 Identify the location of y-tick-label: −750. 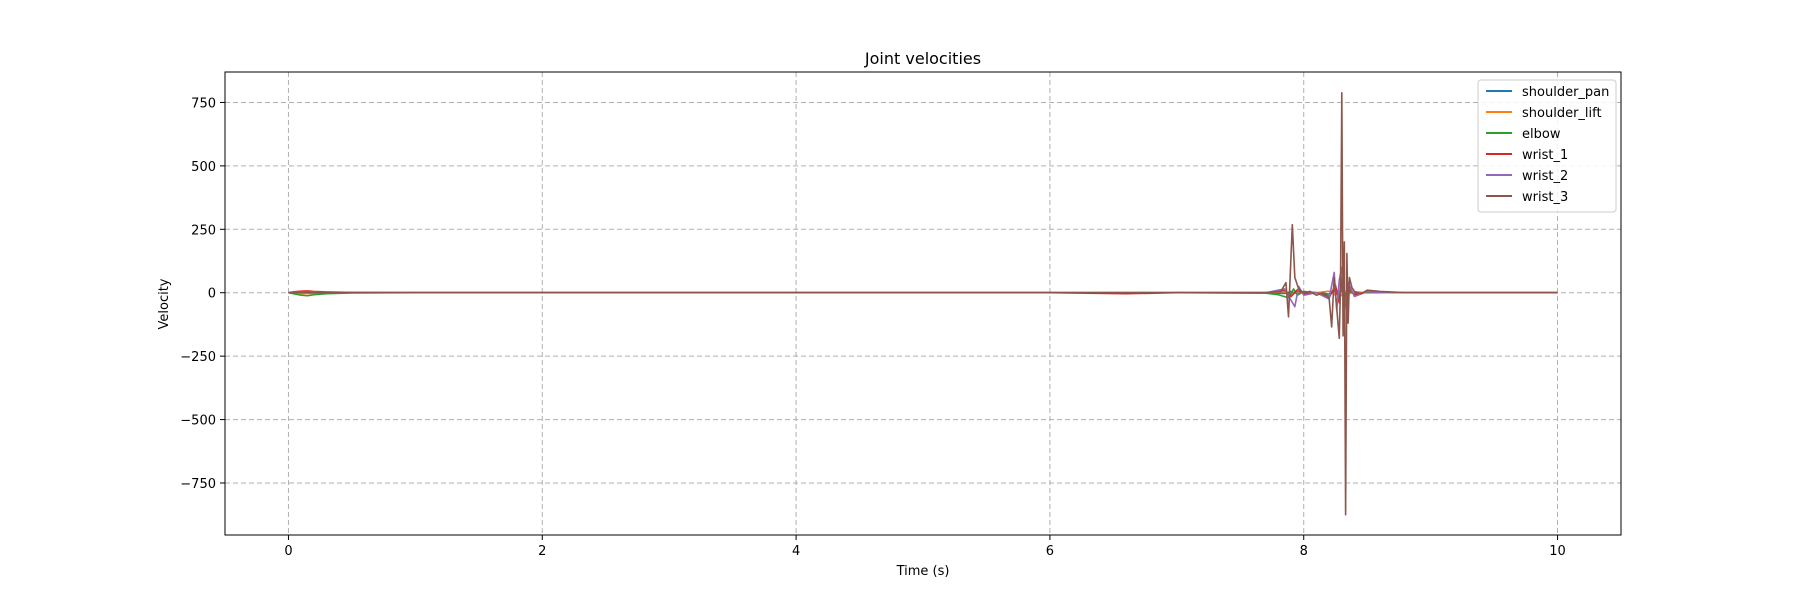
(198, 484).